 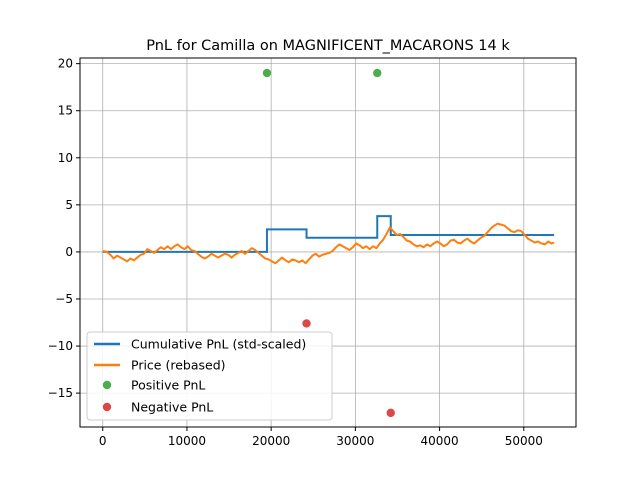 I want to click on y-tick-label: 10, so click(x=65, y=158).